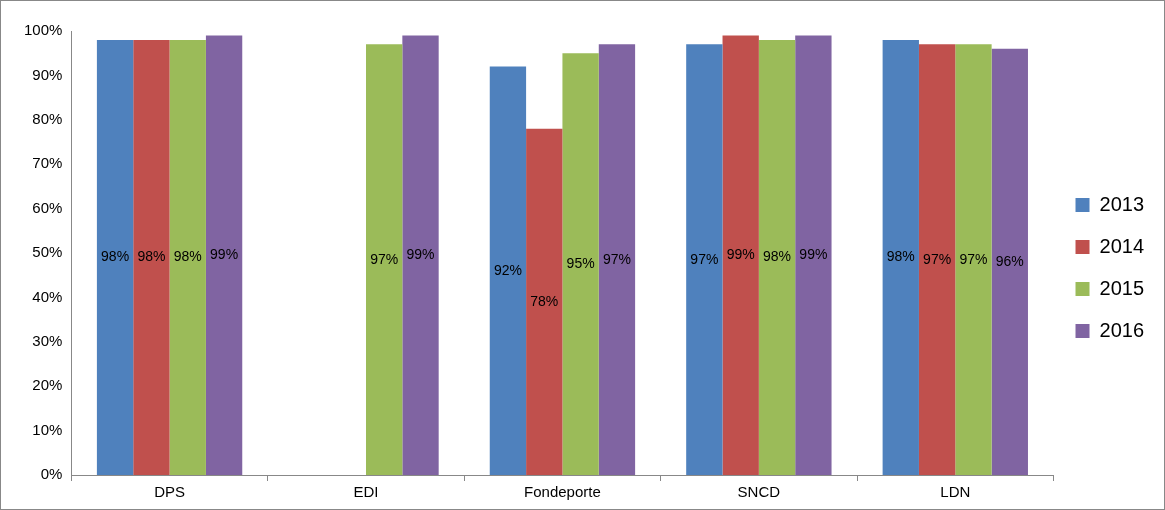  I want to click on y-tick-label: 100%, so click(43, 30).